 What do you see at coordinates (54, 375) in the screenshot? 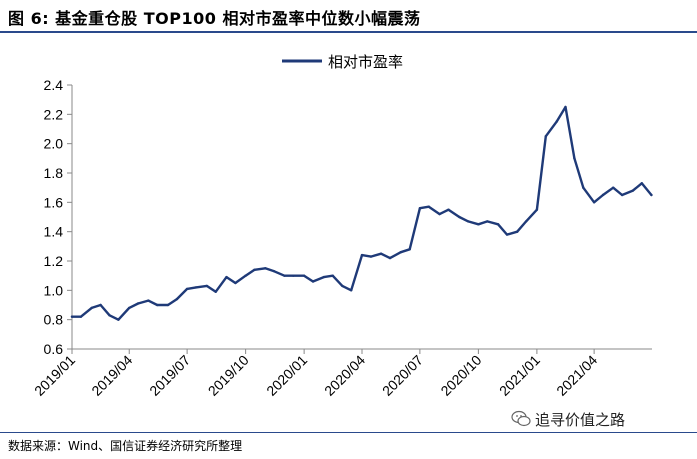
I see `x-tick-label: 2019/01` at bounding box center [54, 375].